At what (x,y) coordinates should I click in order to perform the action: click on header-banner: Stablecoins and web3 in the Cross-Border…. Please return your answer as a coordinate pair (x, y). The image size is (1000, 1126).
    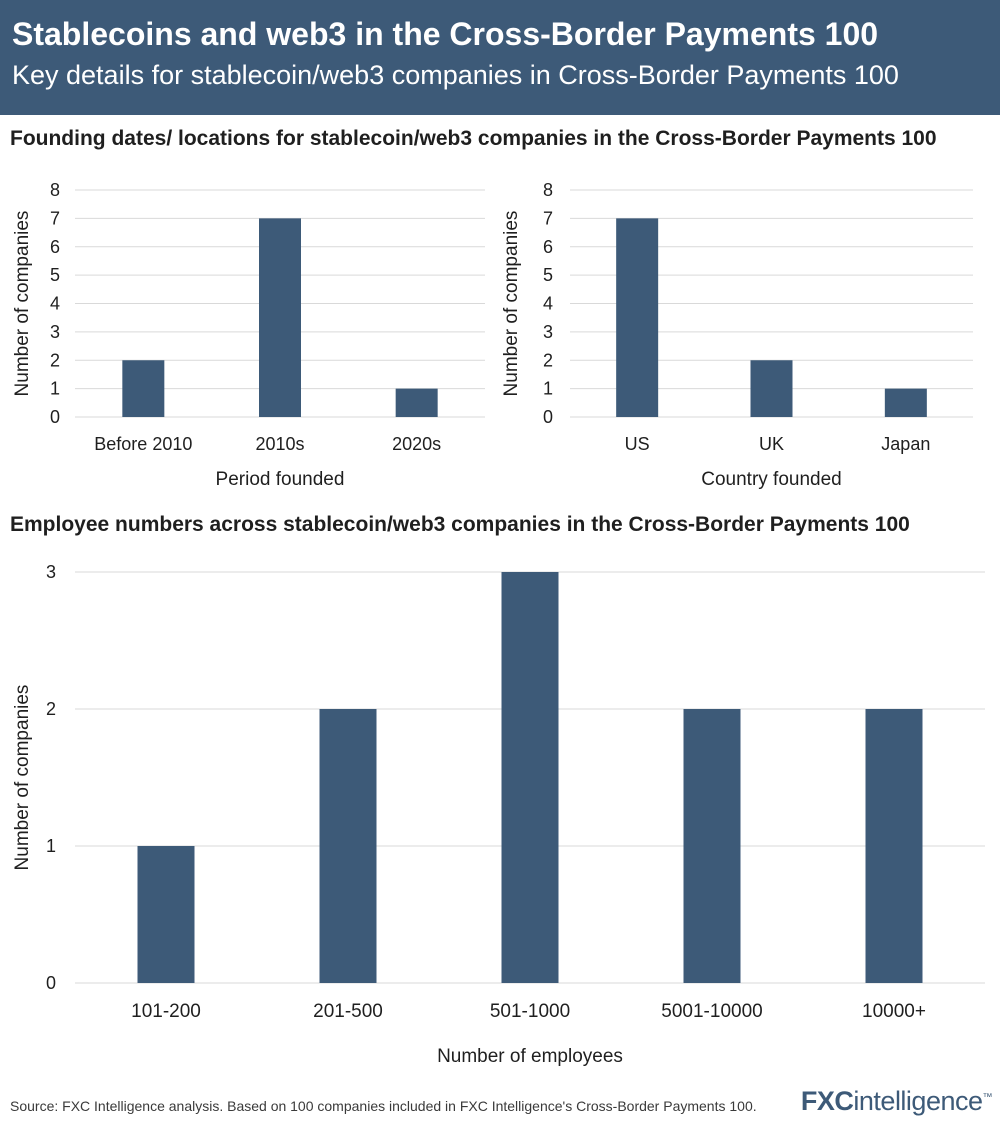
    Looking at the image, I should click on (500, 57).